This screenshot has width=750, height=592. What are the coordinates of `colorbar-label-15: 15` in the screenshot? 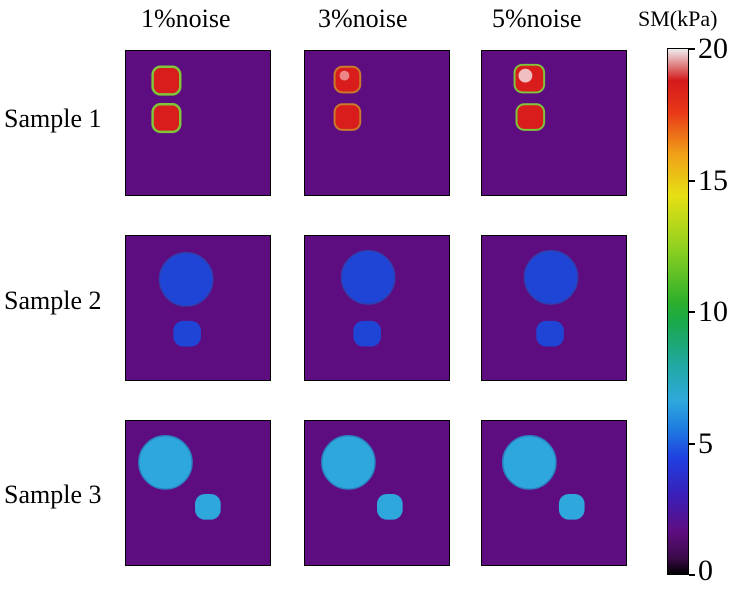 It's located at (713, 180).